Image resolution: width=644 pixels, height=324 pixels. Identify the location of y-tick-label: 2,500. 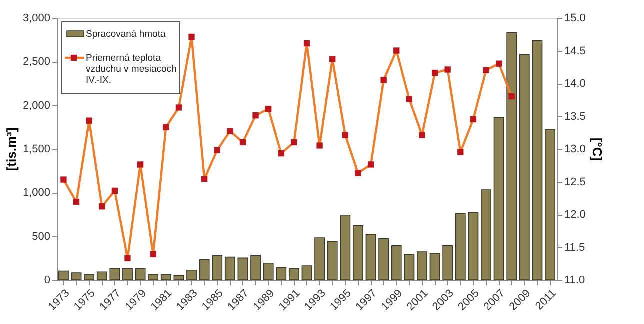
(36, 62).